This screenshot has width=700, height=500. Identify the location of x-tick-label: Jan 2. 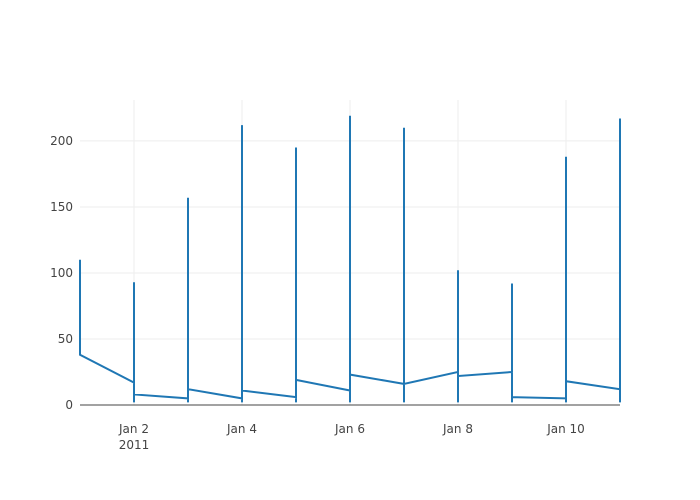
(133, 429).